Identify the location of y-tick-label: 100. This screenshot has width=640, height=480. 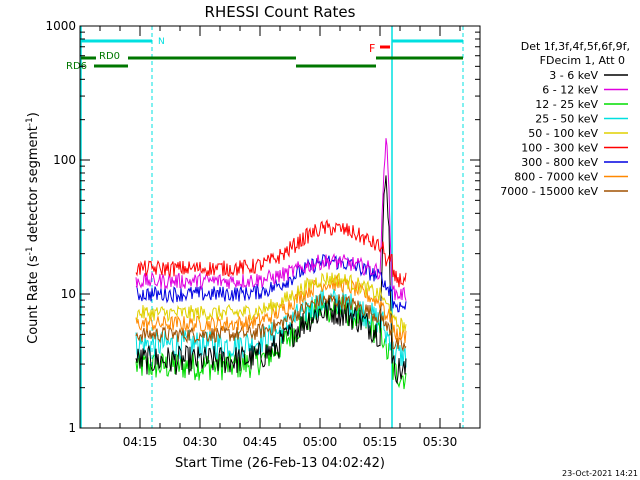
(64, 160).